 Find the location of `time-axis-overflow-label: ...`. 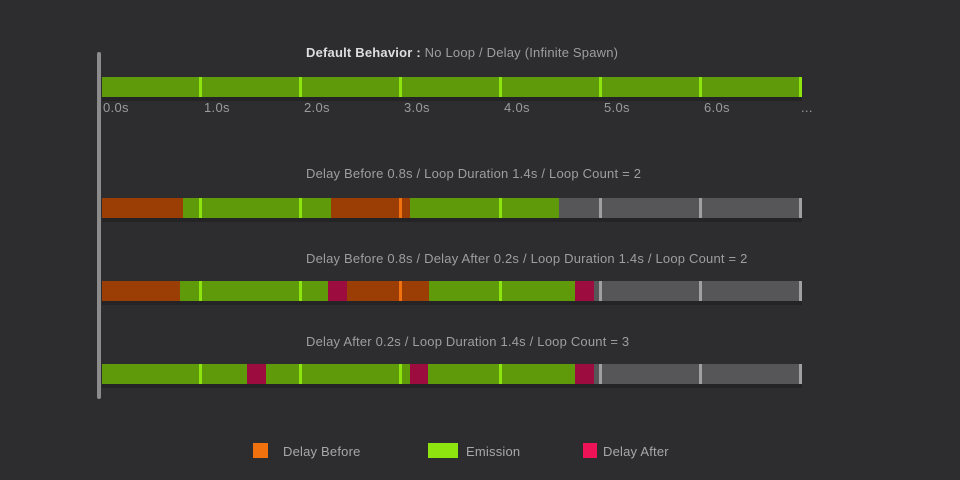

time-axis-overflow-label: ... is located at coordinates (807, 107).